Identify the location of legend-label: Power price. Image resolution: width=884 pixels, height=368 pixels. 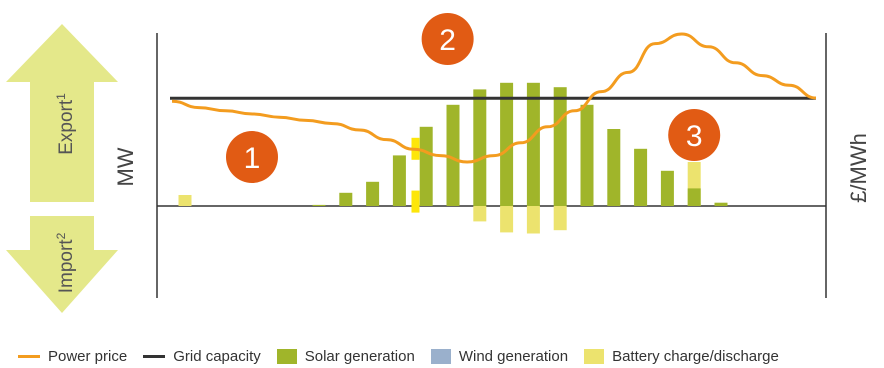
(88, 356).